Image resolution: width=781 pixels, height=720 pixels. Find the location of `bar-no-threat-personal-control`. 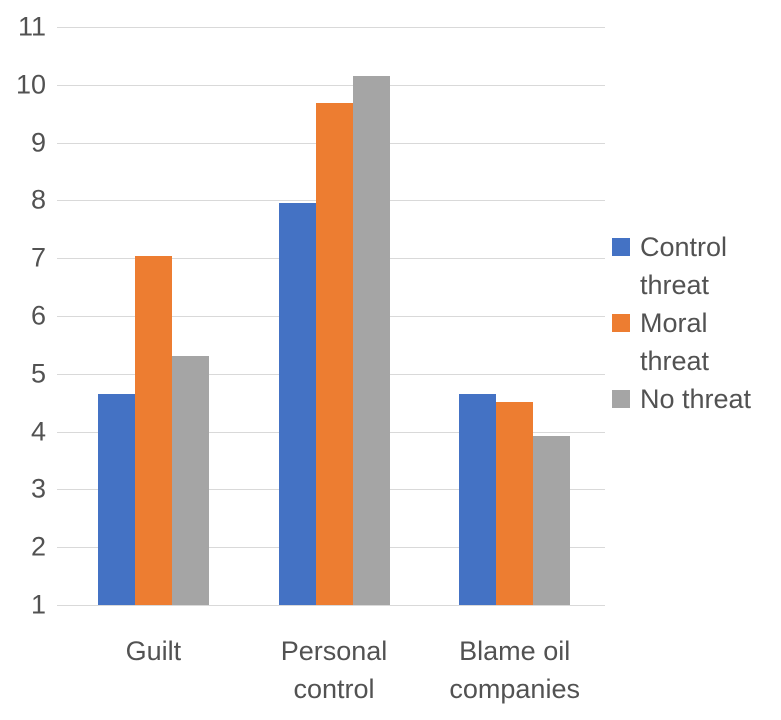

bar-no-threat-personal-control is located at coordinates (371, 340).